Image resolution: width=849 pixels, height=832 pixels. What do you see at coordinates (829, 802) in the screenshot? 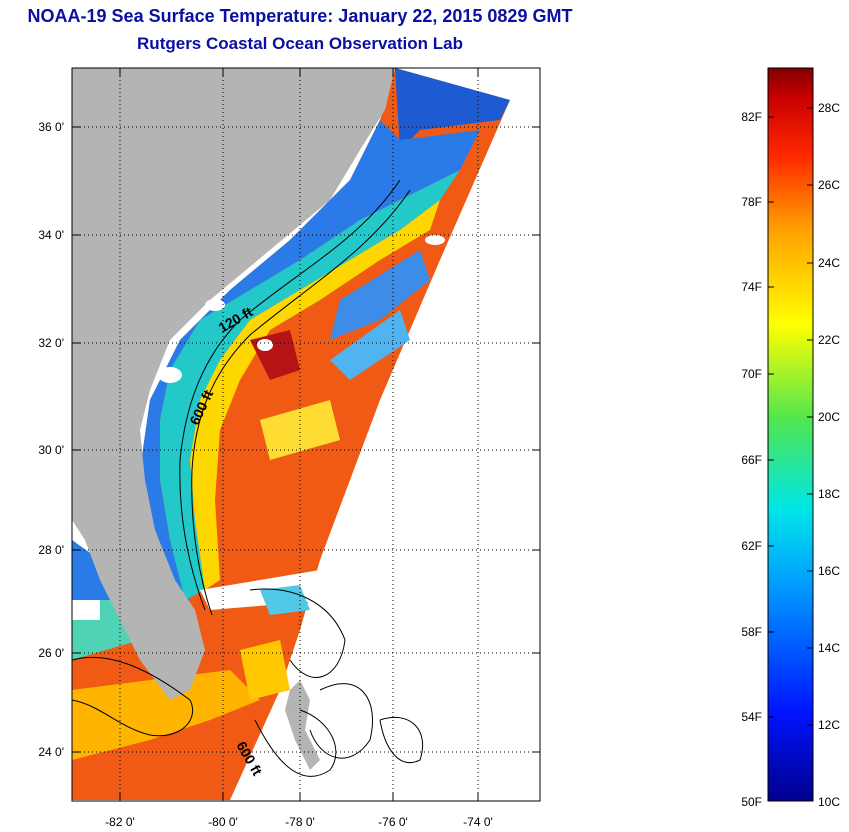
I see `colorbar-label-10c: 10C` at bounding box center [829, 802].